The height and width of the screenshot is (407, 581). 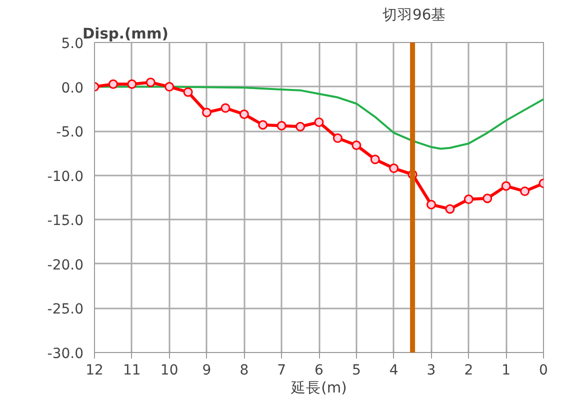 What do you see at coordinates (414, 15) in the screenshot?
I see `ref-line-label: 切羽96基` at bounding box center [414, 15].